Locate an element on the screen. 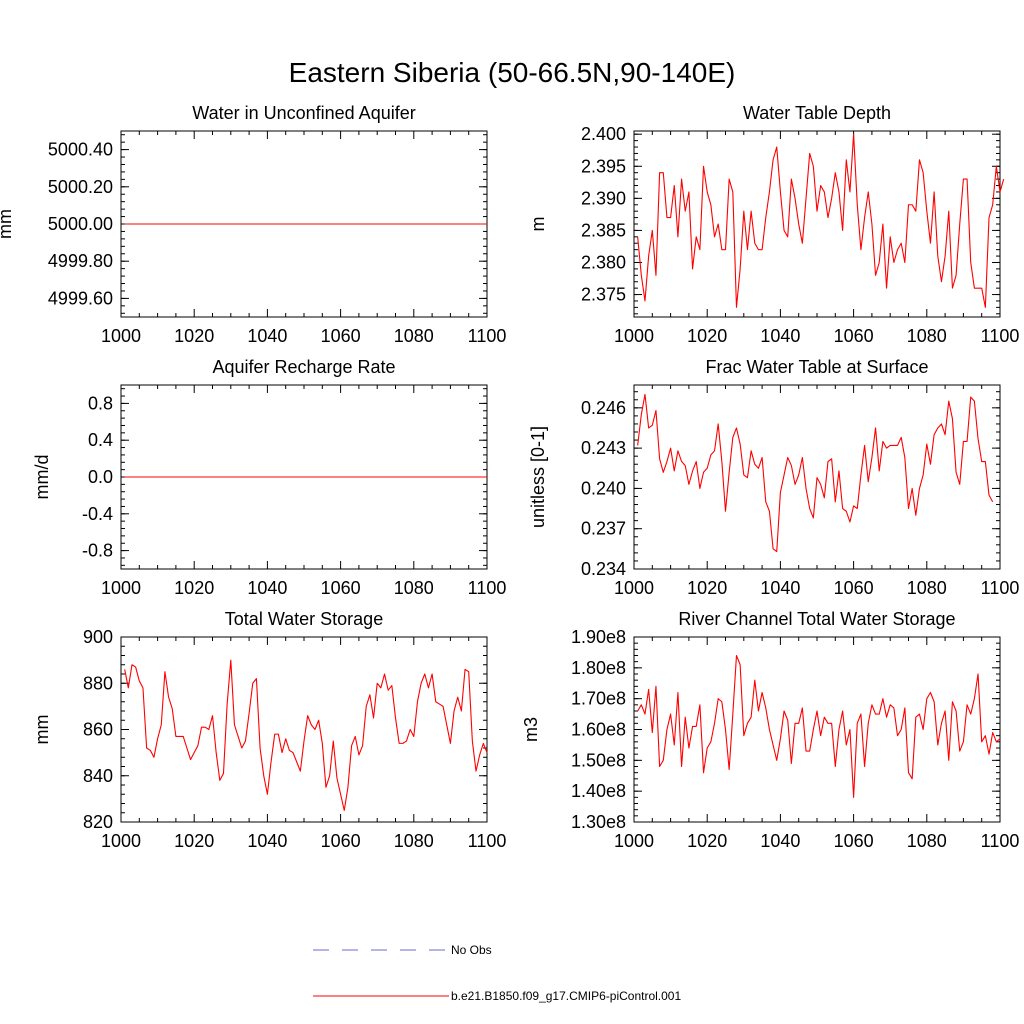  y-tick-label: 5000.20 is located at coordinates (80, 187).